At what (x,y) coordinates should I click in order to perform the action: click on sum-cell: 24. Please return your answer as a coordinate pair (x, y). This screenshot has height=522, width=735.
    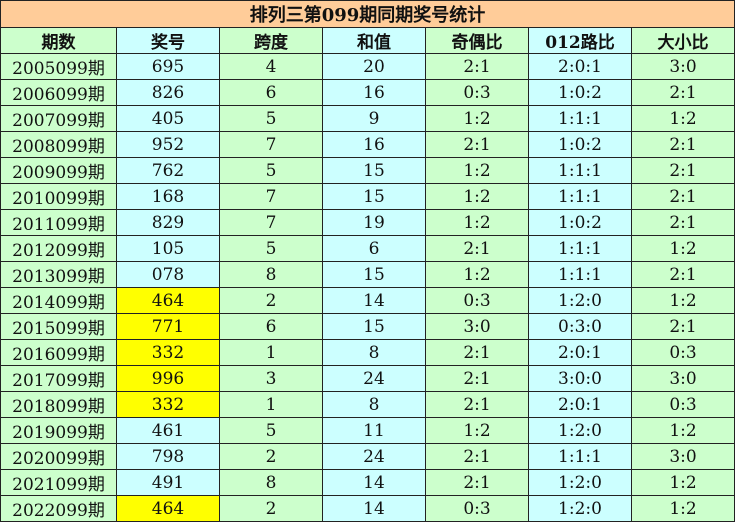
    Looking at the image, I should click on (374, 378).